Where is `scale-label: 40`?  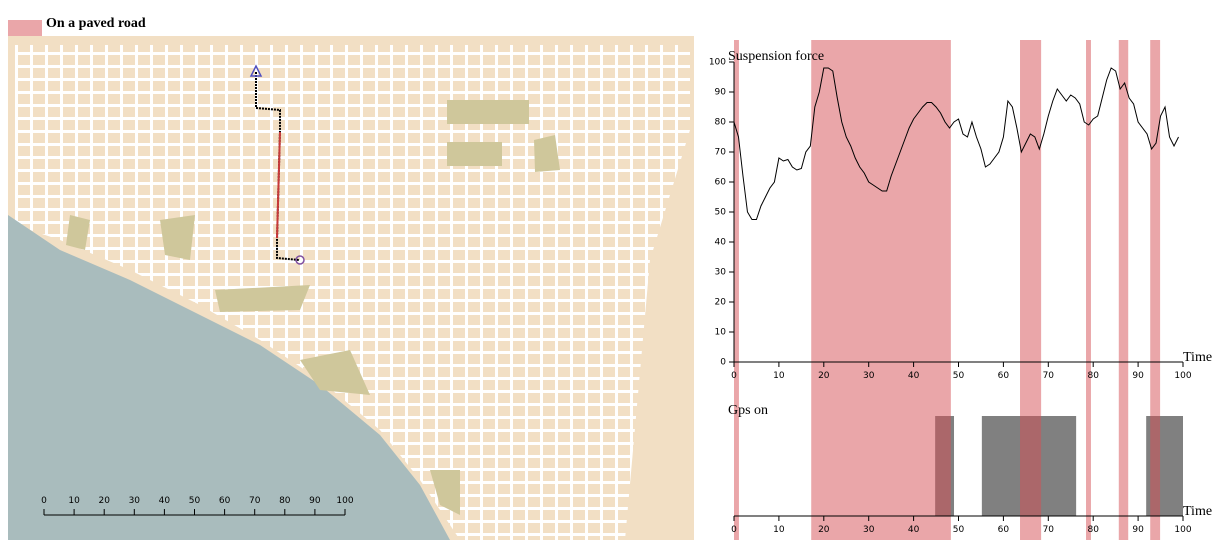
scale-label: 40 is located at coordinates (165, 501).